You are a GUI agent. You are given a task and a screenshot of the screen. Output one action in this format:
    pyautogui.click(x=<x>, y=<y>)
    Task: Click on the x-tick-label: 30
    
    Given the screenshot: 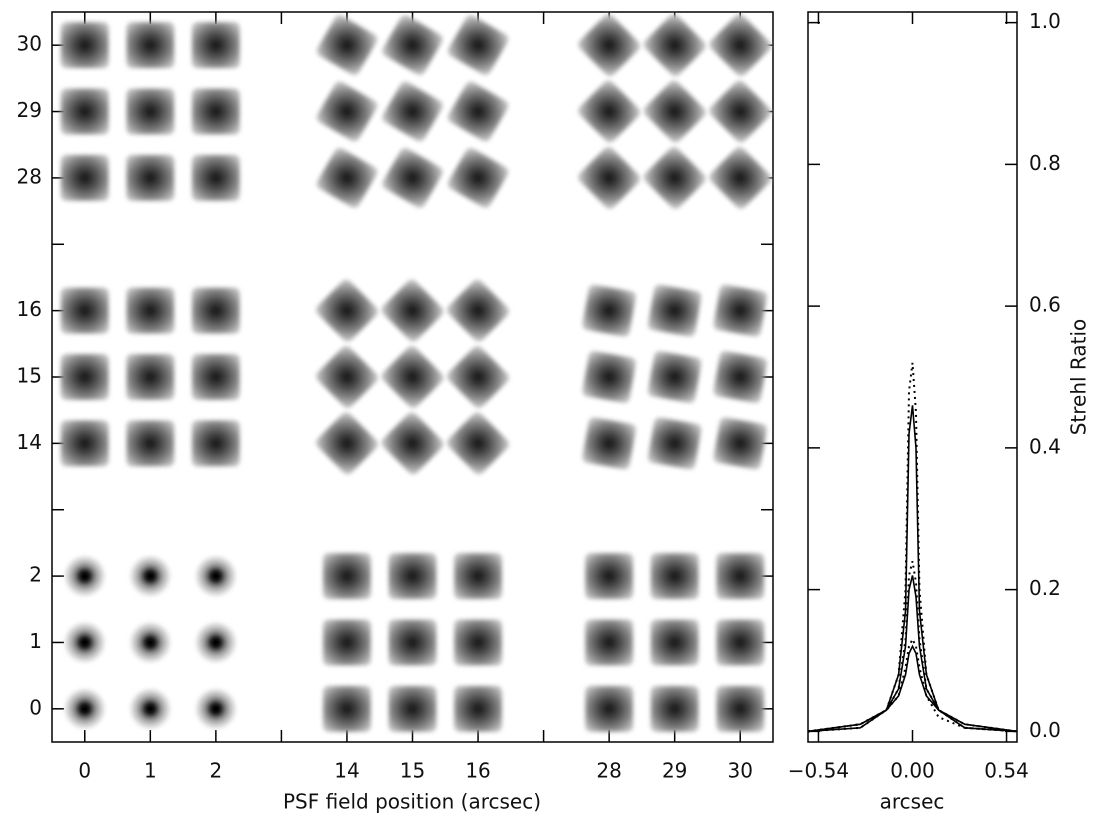 What is the action you would take?
    pyautogui.click(x=740, y=771)
    